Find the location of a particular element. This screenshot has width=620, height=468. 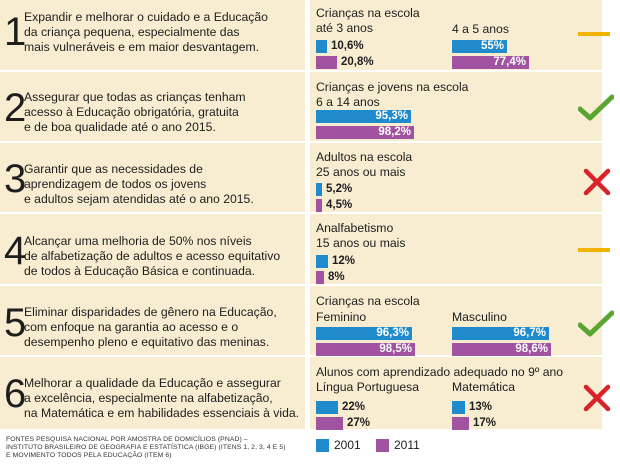

goal-text-line: com enfoque na garantia ao acesso e o is located at coordinates (131, 327).